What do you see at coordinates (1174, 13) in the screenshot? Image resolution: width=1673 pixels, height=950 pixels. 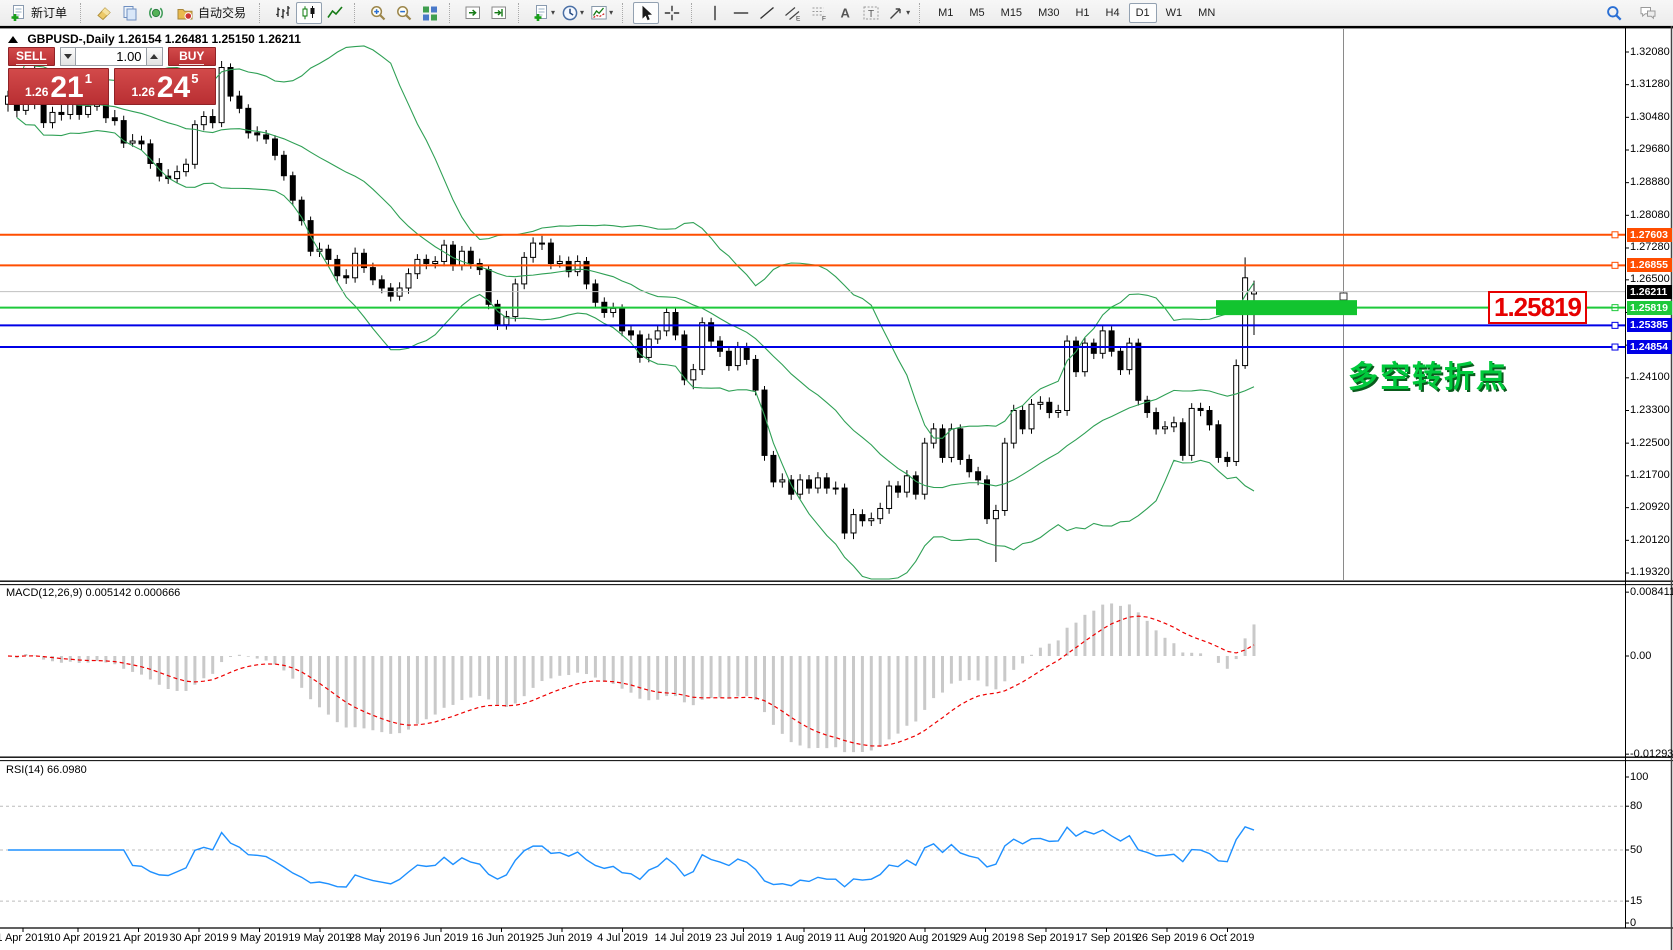 I see `timeframe-w1-button: W1` at bounding box center [1174, 13].